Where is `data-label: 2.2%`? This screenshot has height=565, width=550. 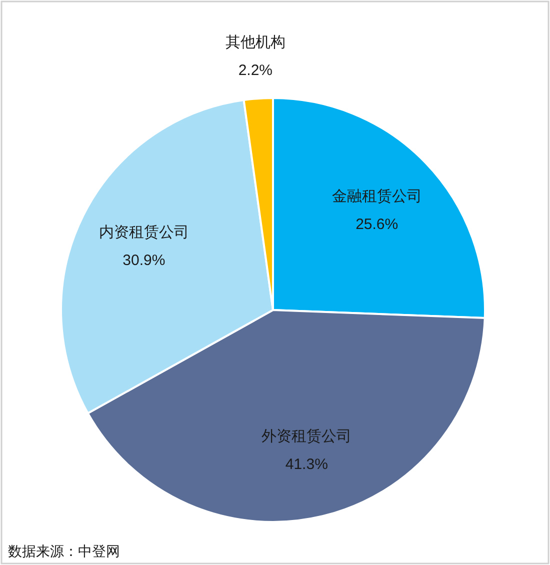 data-label: 2.2% is located at coordinates (255, 71).